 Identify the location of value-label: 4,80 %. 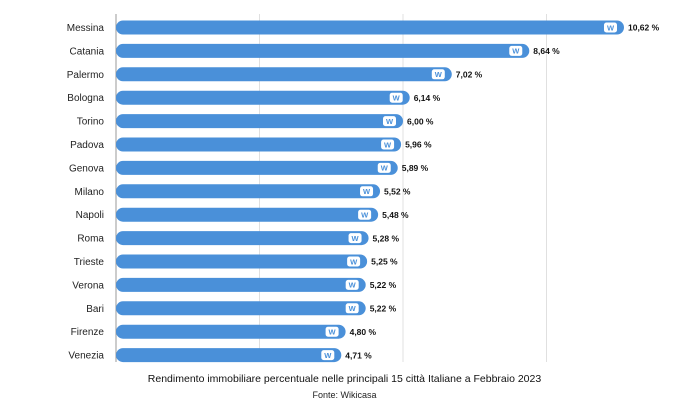
(363, 332).